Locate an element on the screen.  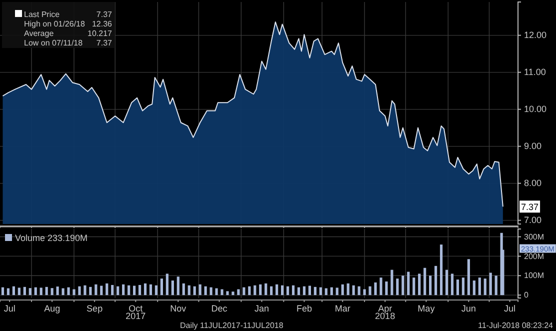
x-tick-label: Jun is located at coordinates (468, 308).